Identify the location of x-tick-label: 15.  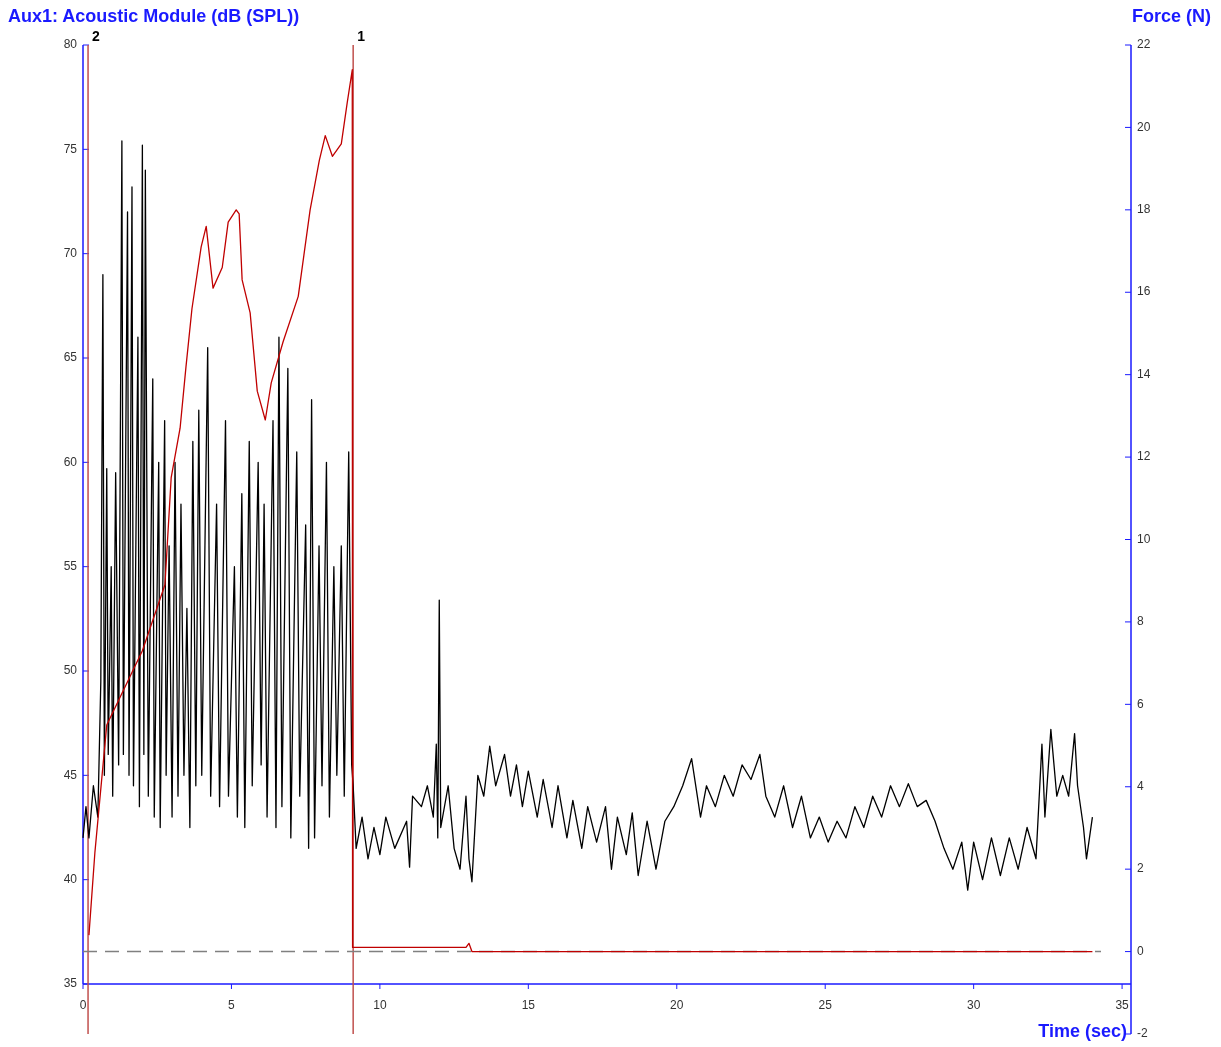
(528, 1005).